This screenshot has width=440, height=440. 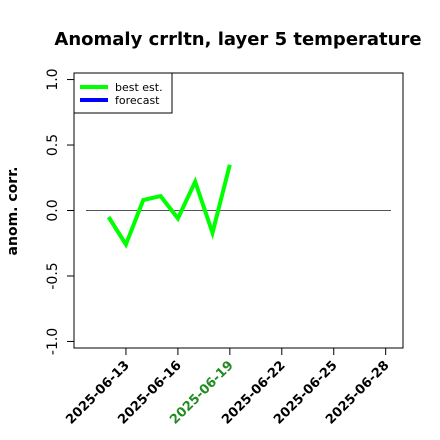 What do you see at coordinates (137, 100) in the screenshot?
I see `legend-label-forecast: forecast` at bounding box center [137, 100].